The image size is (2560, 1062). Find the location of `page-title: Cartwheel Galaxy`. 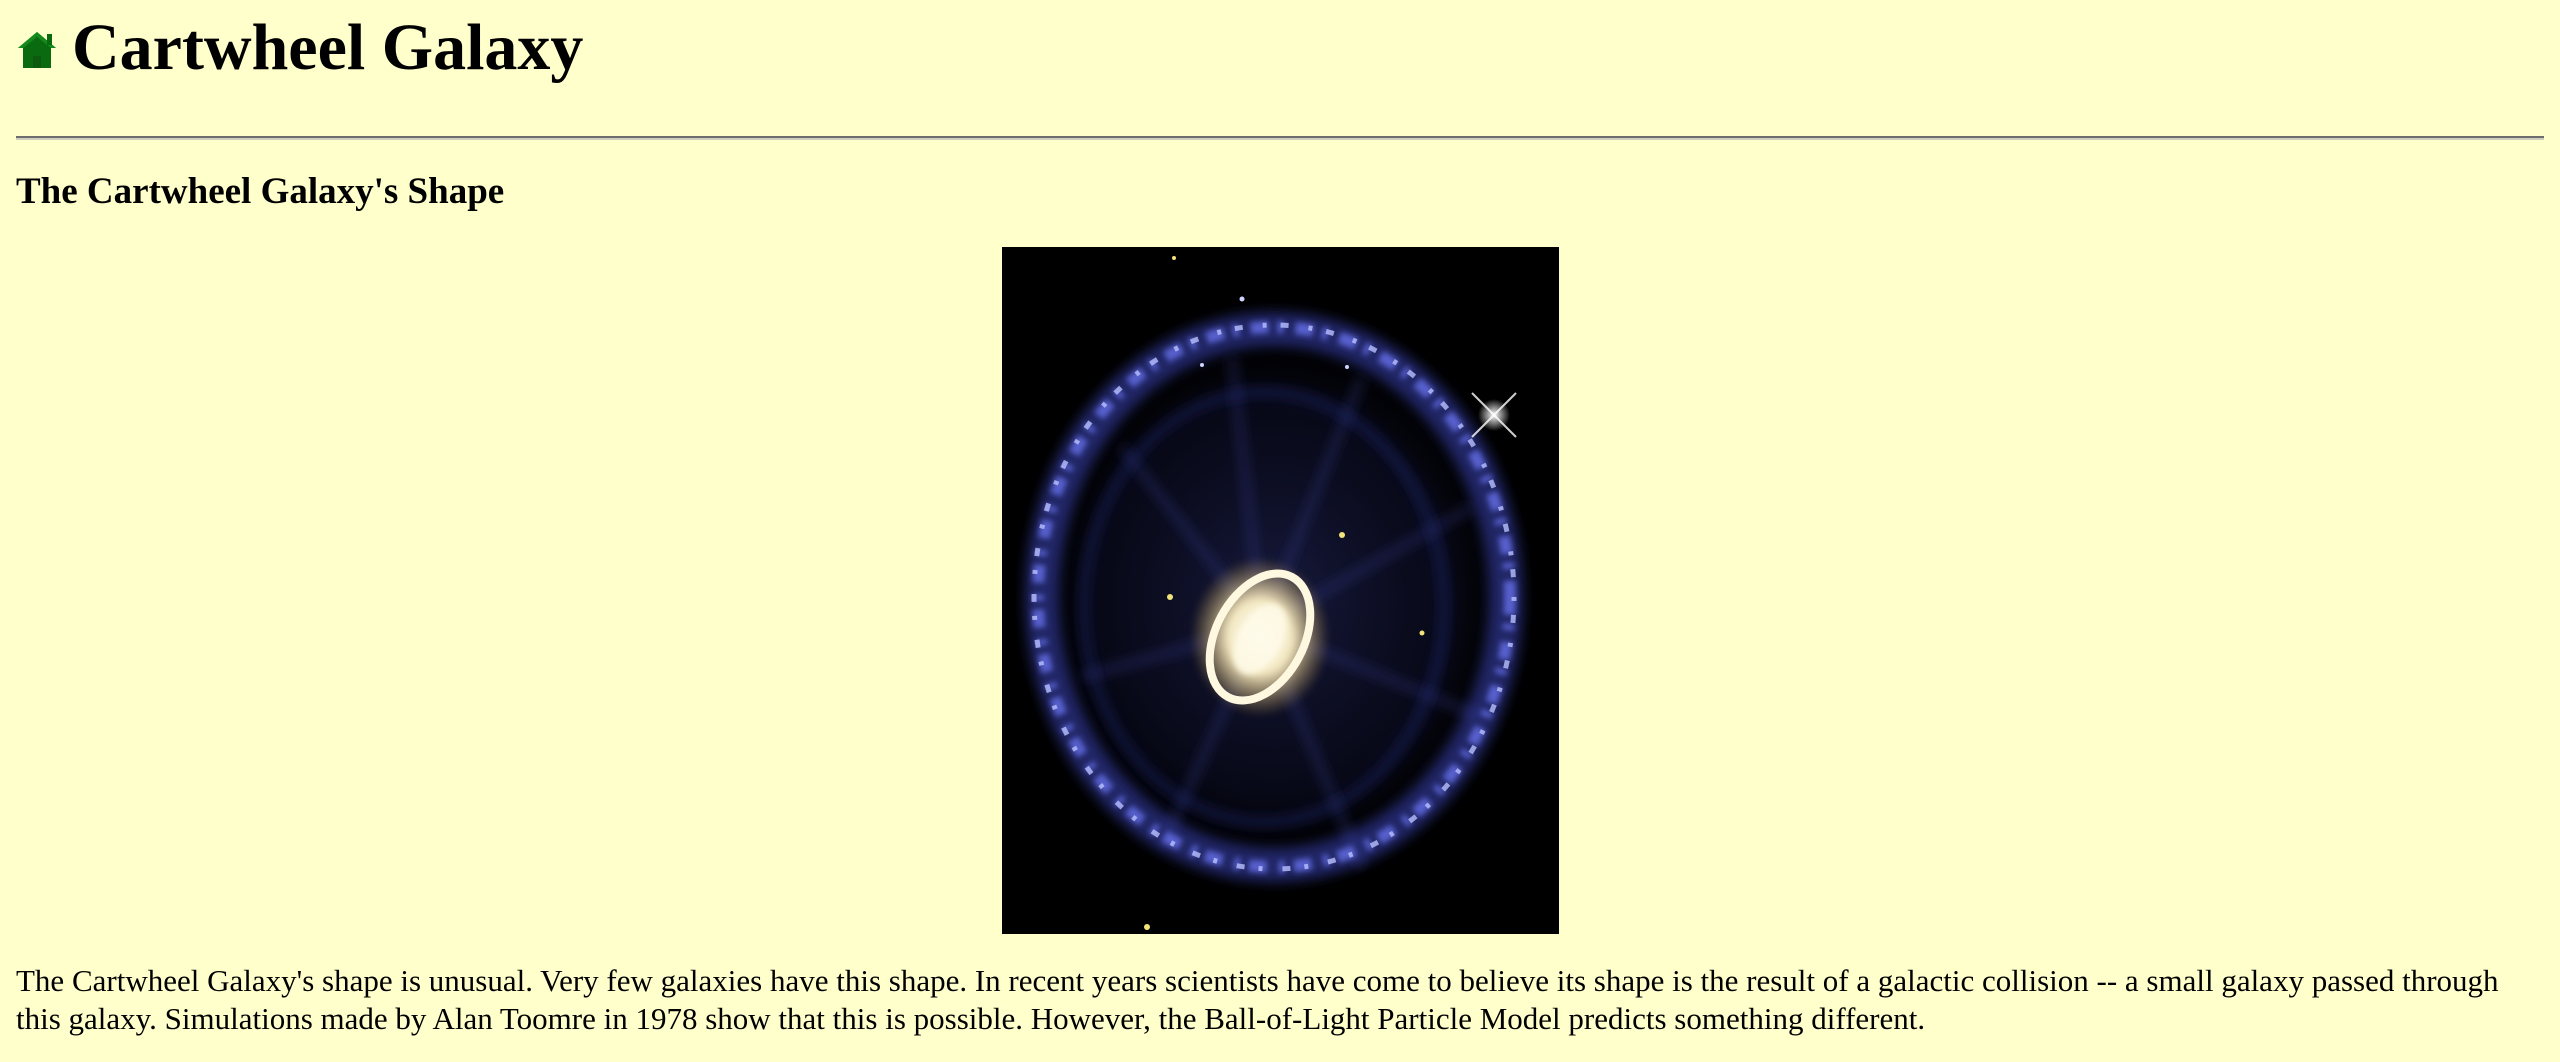

page-title: Cartwheel Galaxy is located at coordinates (328, 47).